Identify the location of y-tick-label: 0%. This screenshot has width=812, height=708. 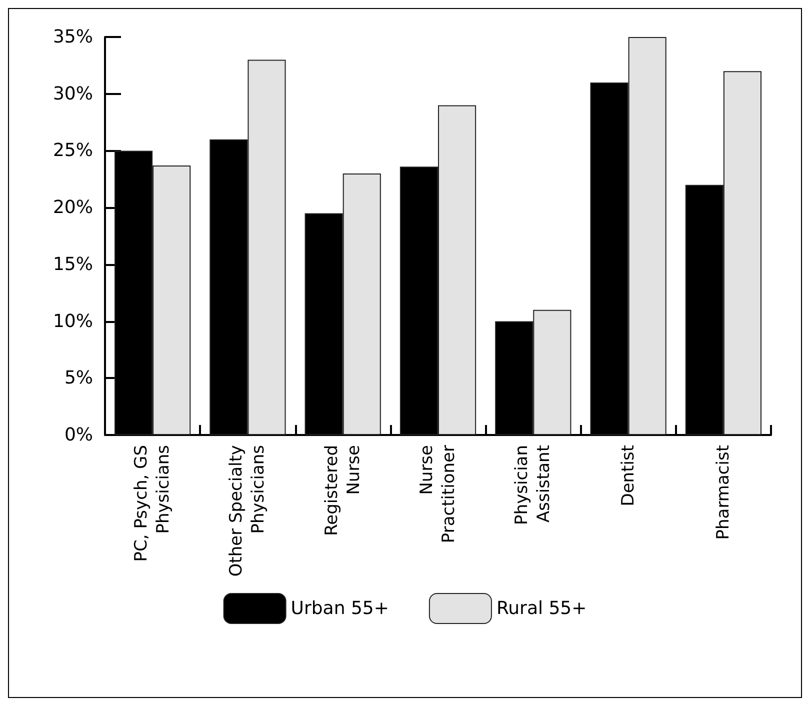
(78, 435).